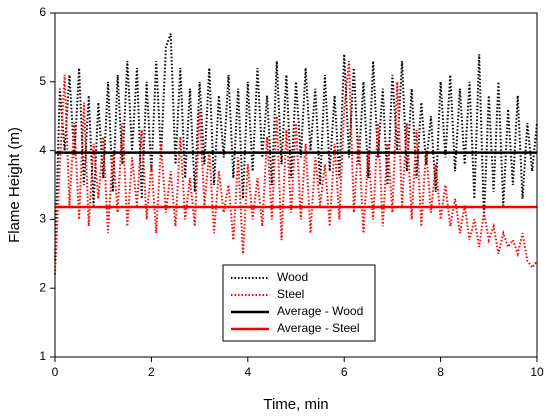  What do you see at coordinates (42, 219) in the screenshot?
I see `y-tick-label: 3` at bounding box center [42, 219].